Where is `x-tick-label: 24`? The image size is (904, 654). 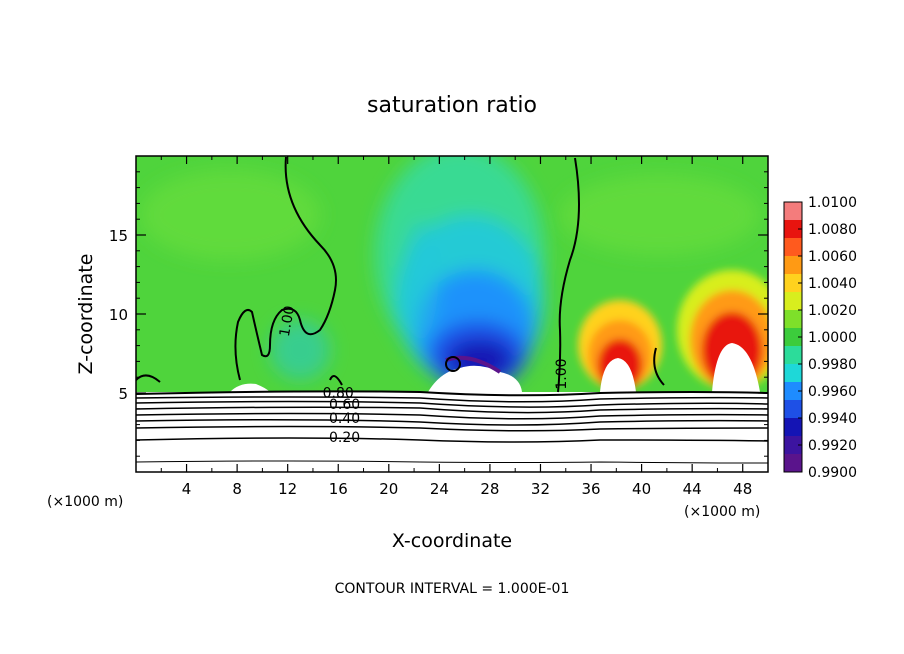
x-tick-label: 24 is located at coordinates (439, 489).